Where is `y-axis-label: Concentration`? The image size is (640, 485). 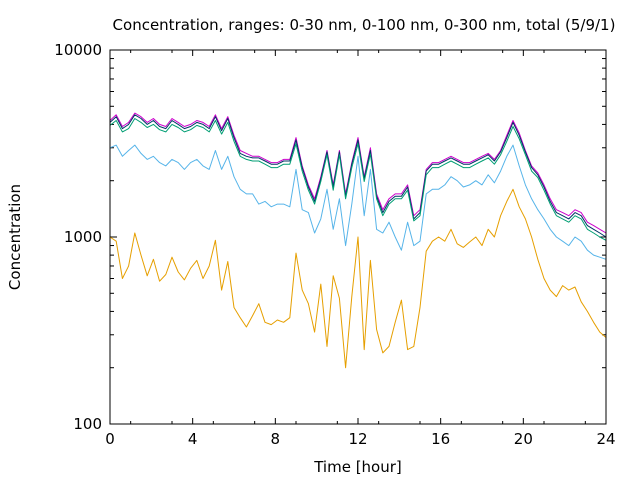
y-axis-label: Concentration is located at coordinates (15, 237).